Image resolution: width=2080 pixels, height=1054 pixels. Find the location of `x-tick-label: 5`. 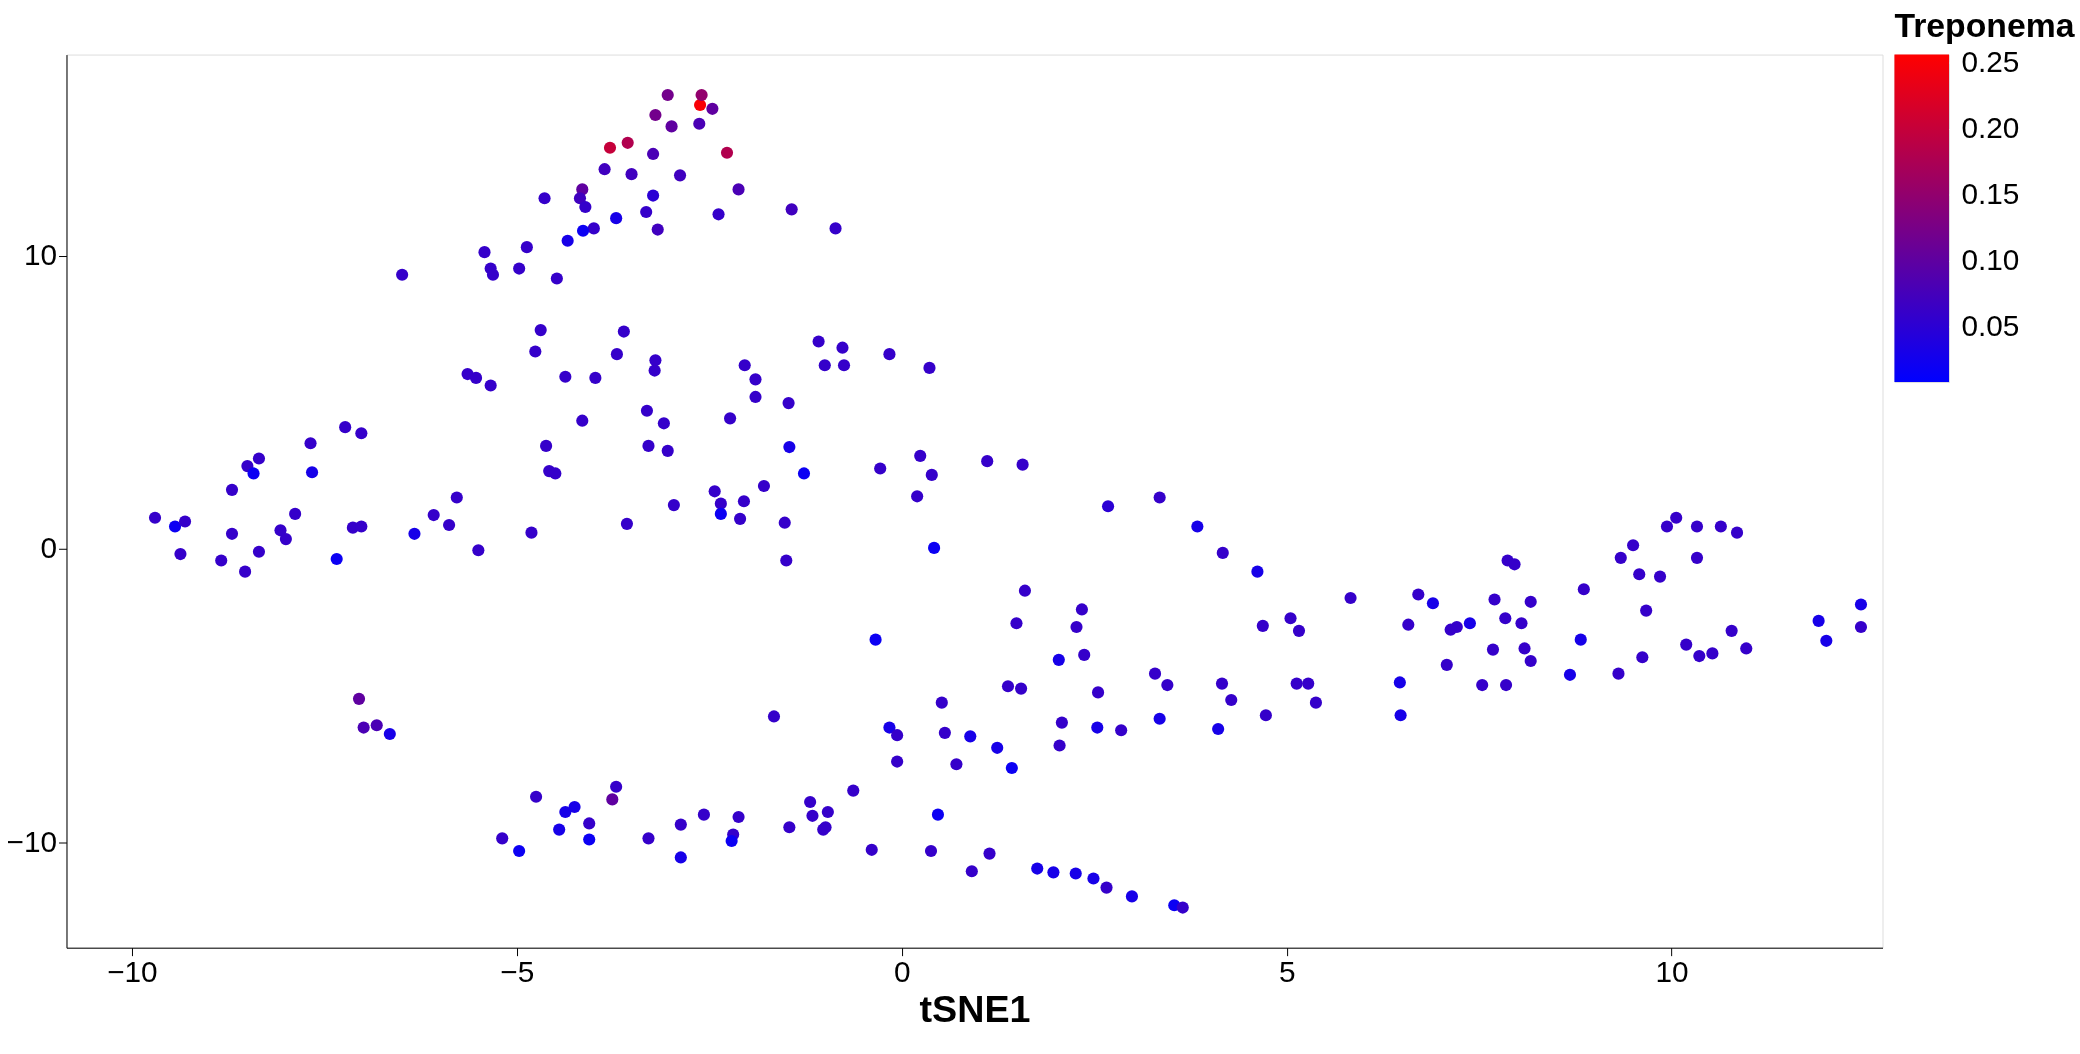

x-tick-label: 5 is located at coordinates (1287, 971).